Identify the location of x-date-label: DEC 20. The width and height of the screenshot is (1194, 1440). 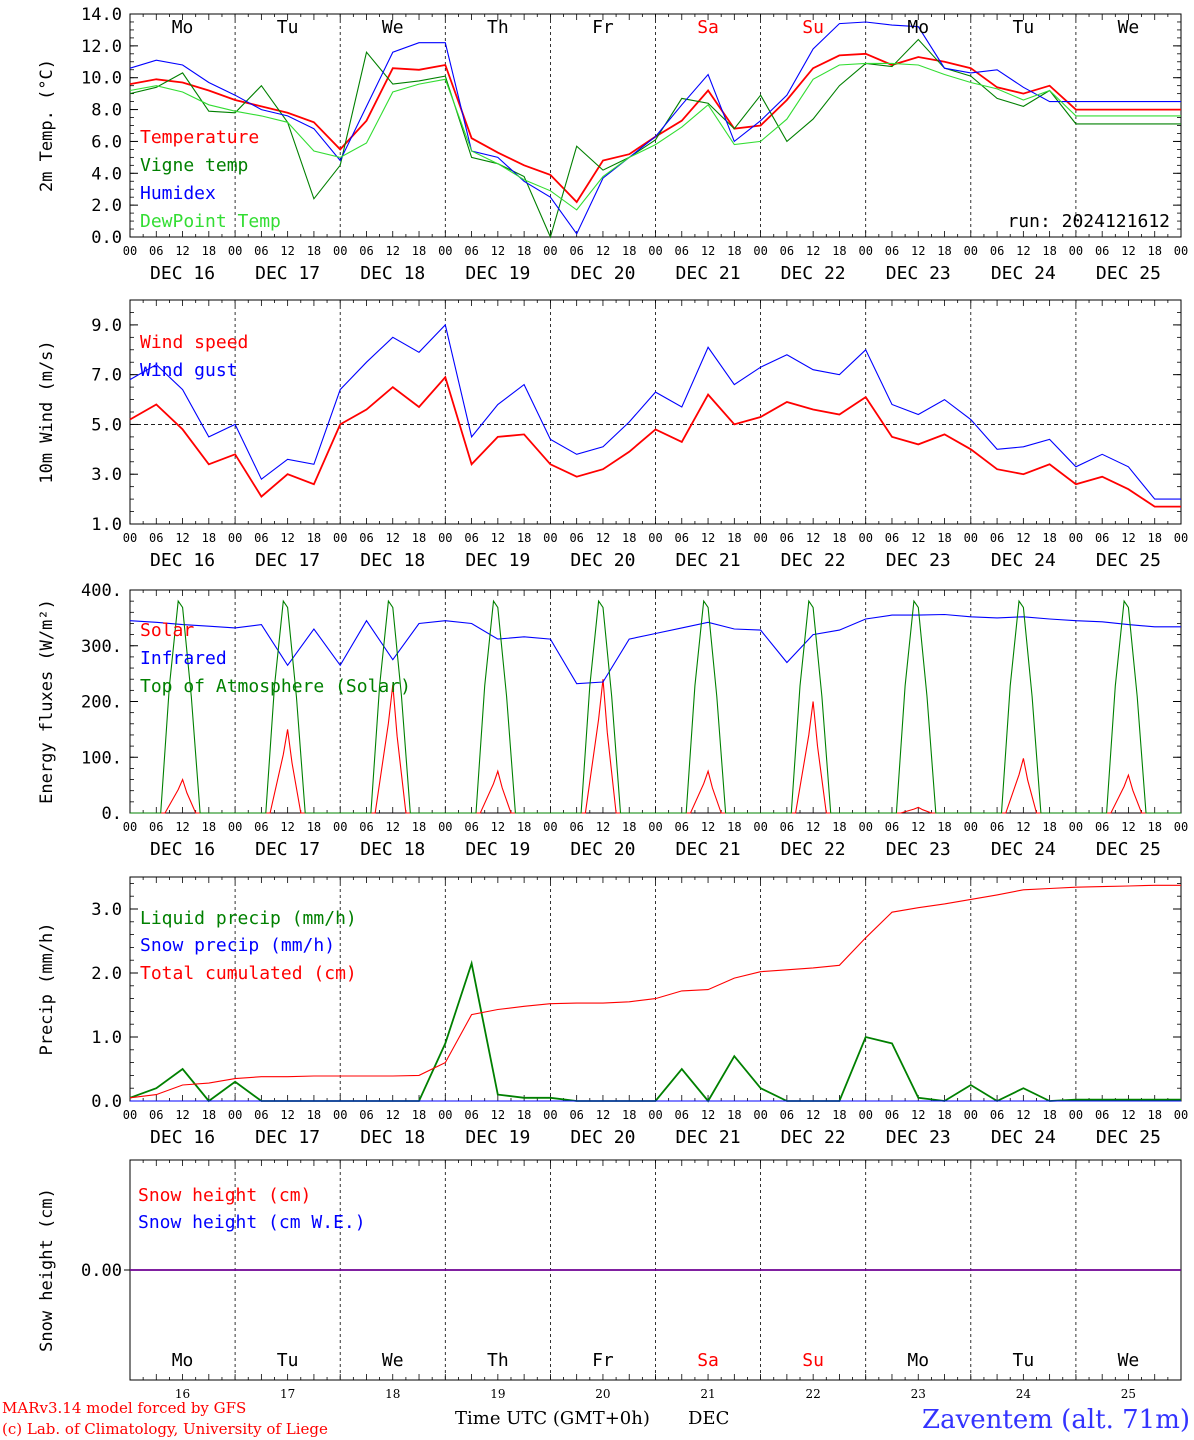
(602, 273).